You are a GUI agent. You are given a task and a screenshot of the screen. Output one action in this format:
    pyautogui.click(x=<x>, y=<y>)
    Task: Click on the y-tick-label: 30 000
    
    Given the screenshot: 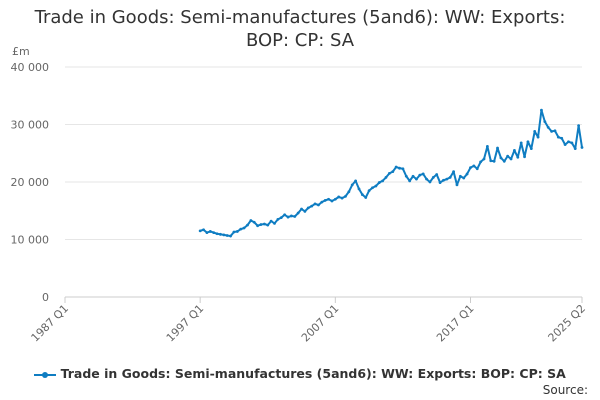 What is the action you would take?
    pyautogui.click(x=30, y=125)
    